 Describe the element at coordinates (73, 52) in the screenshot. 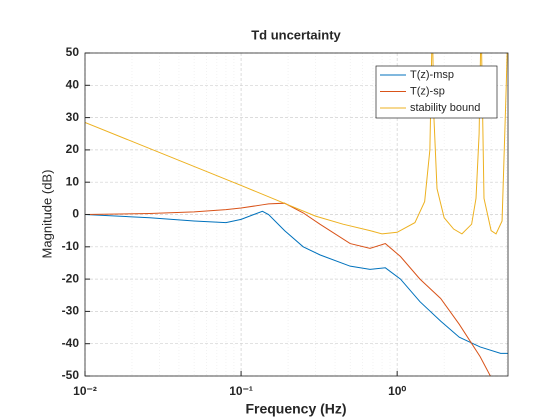

I see `y-tick-label: 50` at that location.